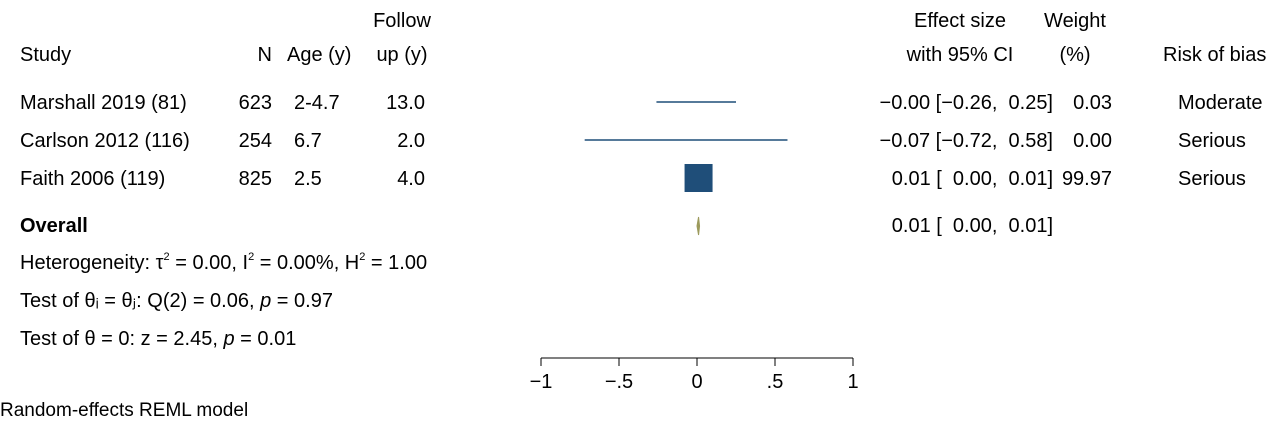  Describe the element at coordinates (775, 382) in the screenshot. I see `x-tick-label: .5` at that location.